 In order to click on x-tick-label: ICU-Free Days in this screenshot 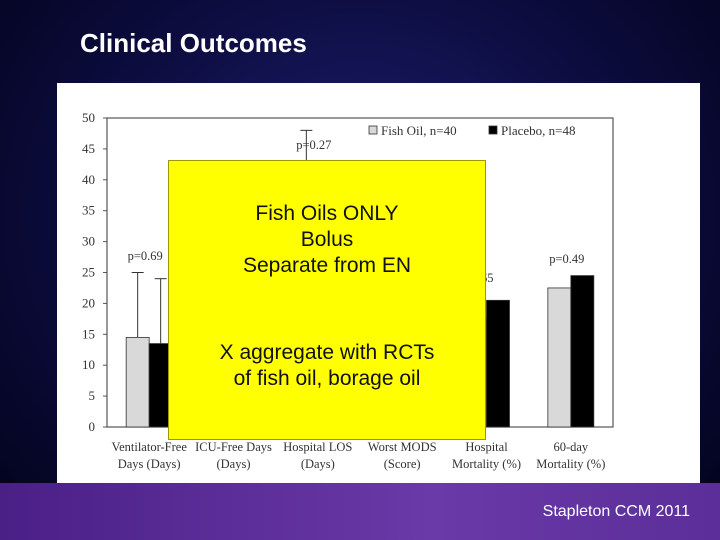, I will do `click(233, 447)`.